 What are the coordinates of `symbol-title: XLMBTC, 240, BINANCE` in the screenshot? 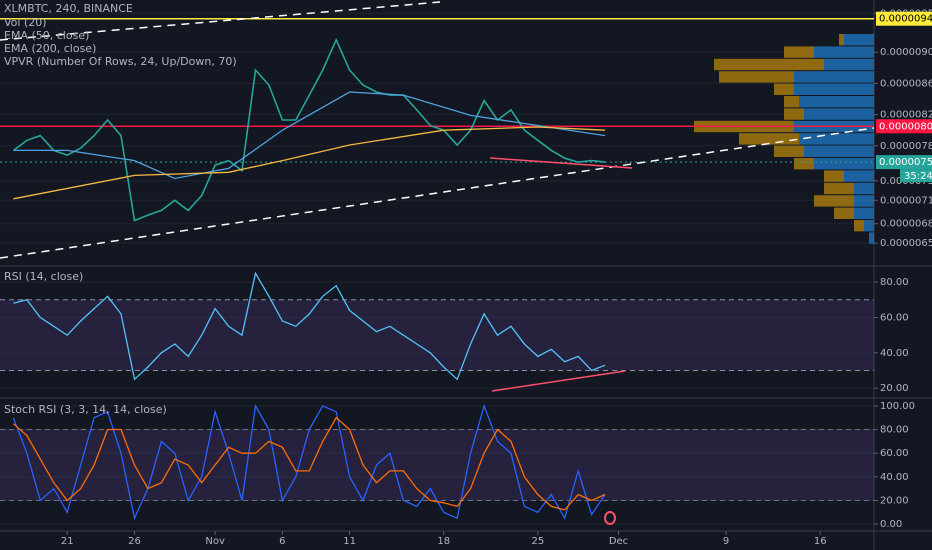 It's located at (68, 8).